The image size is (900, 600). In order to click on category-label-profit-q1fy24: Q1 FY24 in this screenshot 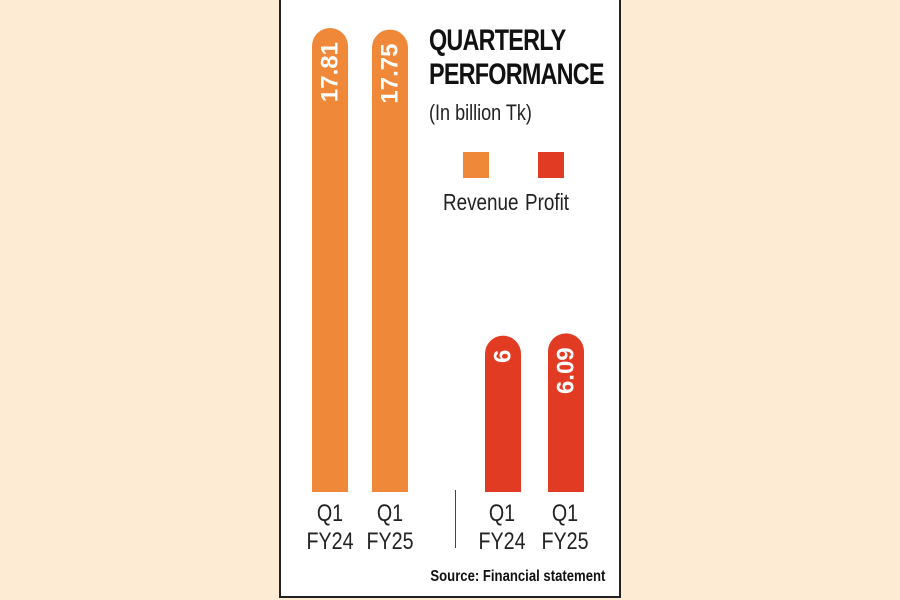, I will do `click(502, 528)`.